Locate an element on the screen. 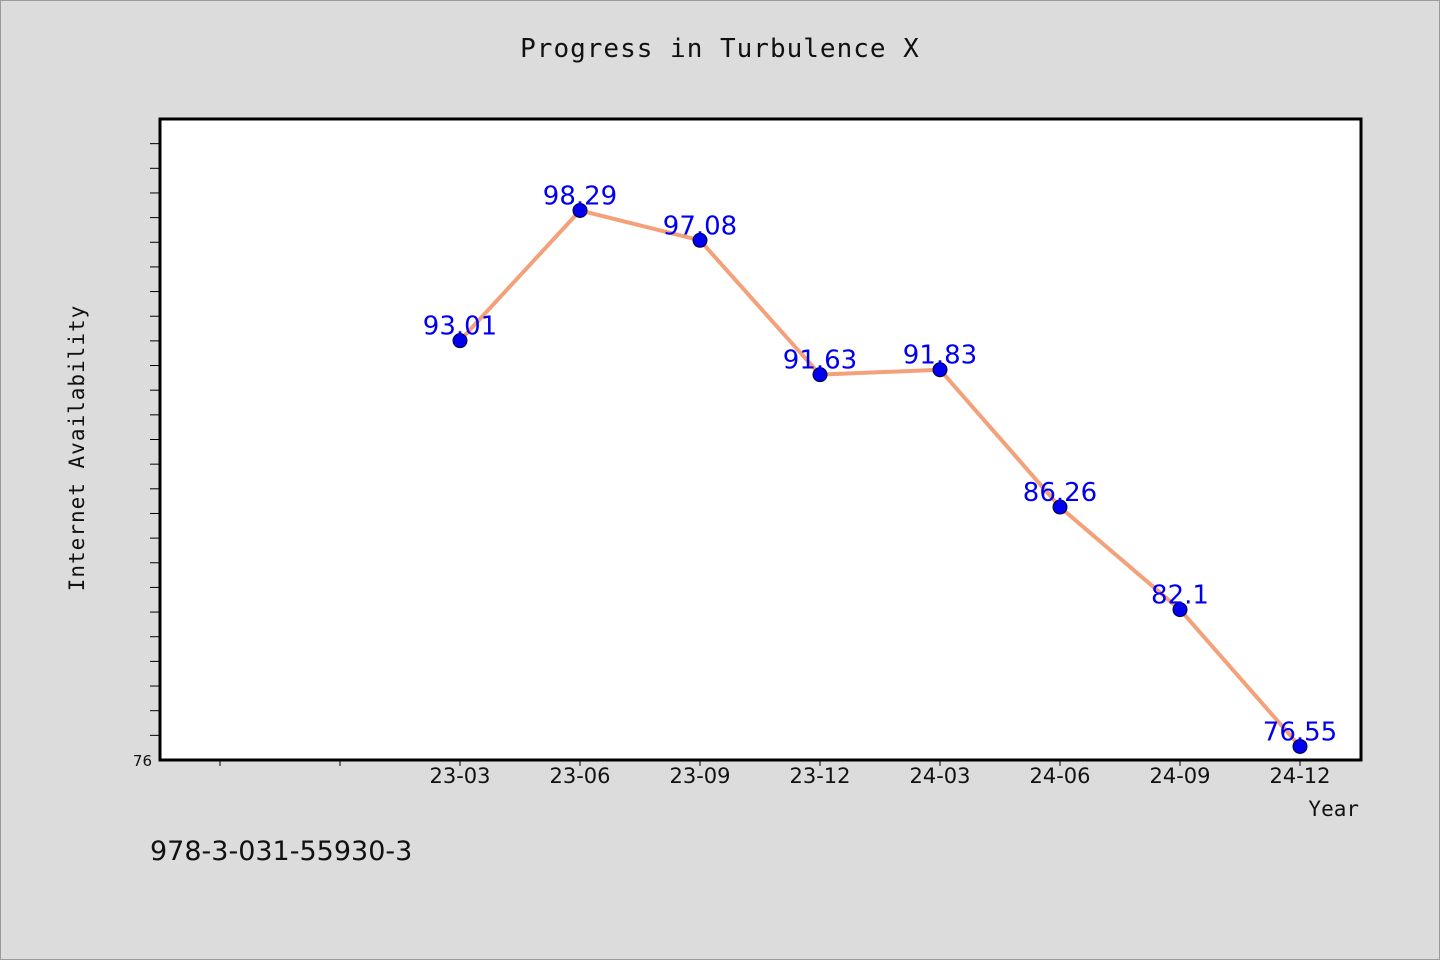  data-label: 86.26 is located at coordinates (1060, 493).